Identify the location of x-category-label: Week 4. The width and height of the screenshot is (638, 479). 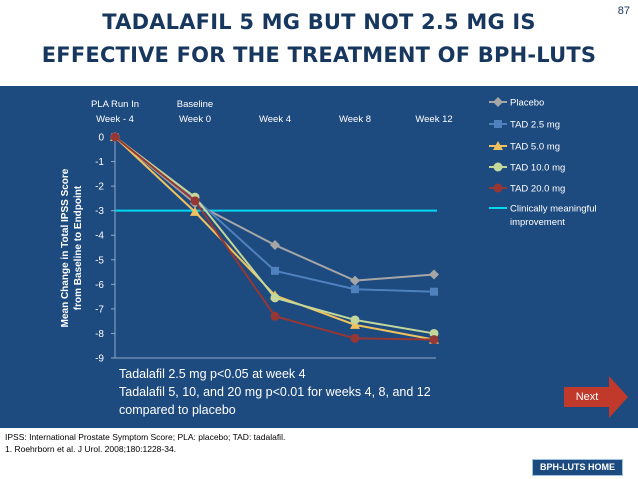
(275, 119).